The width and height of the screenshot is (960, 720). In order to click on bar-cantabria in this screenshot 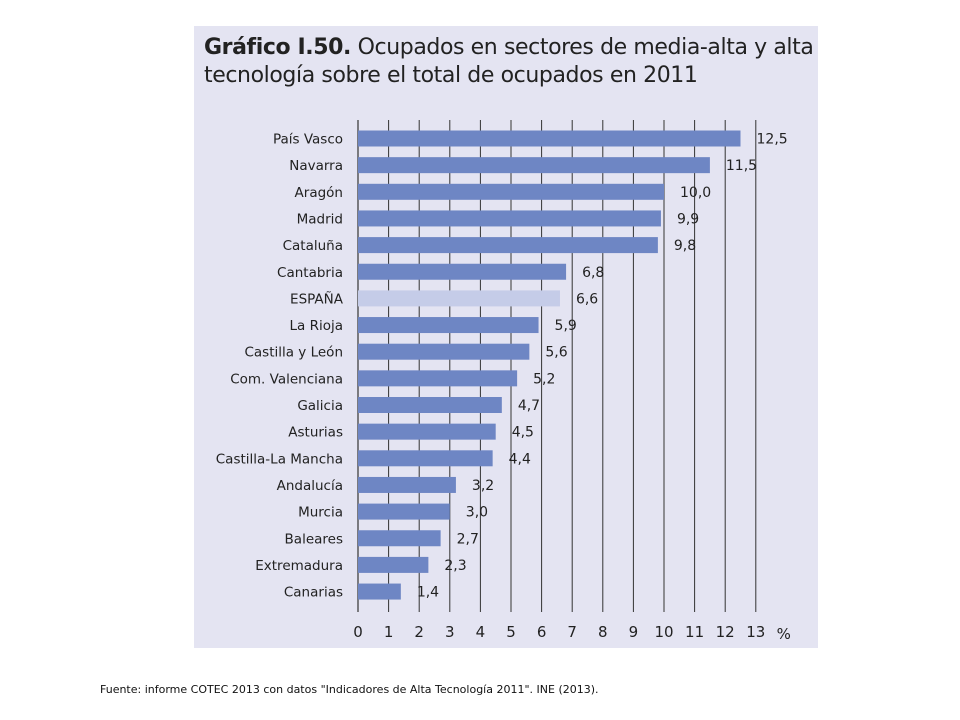, I will do `click(462, 271)`.